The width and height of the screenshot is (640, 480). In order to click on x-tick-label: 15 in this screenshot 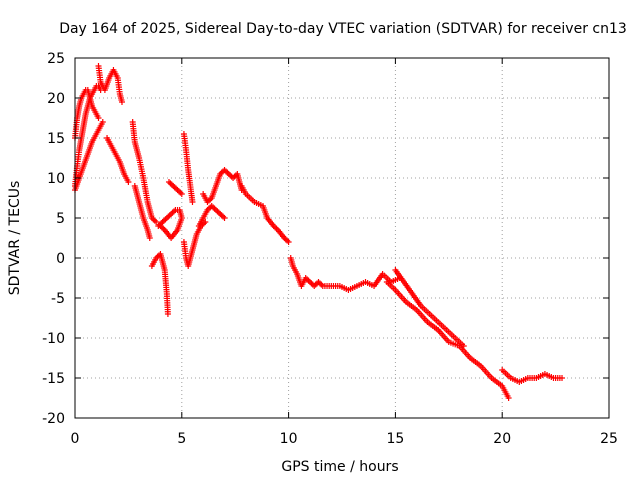, I will do `click(395, 439)`.